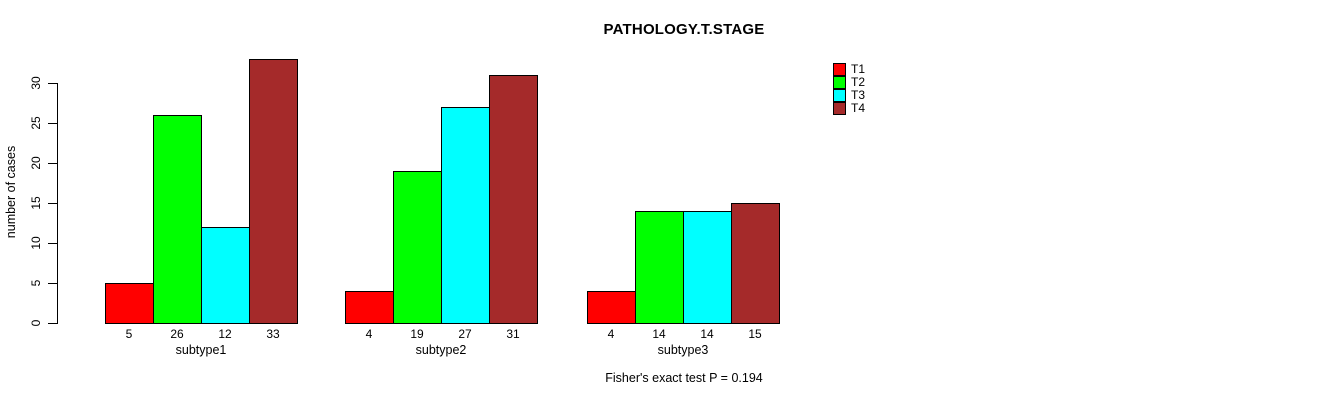 The image size is (1340, 400). I want to click on bar-T1-subtype1, so click(129, 303).